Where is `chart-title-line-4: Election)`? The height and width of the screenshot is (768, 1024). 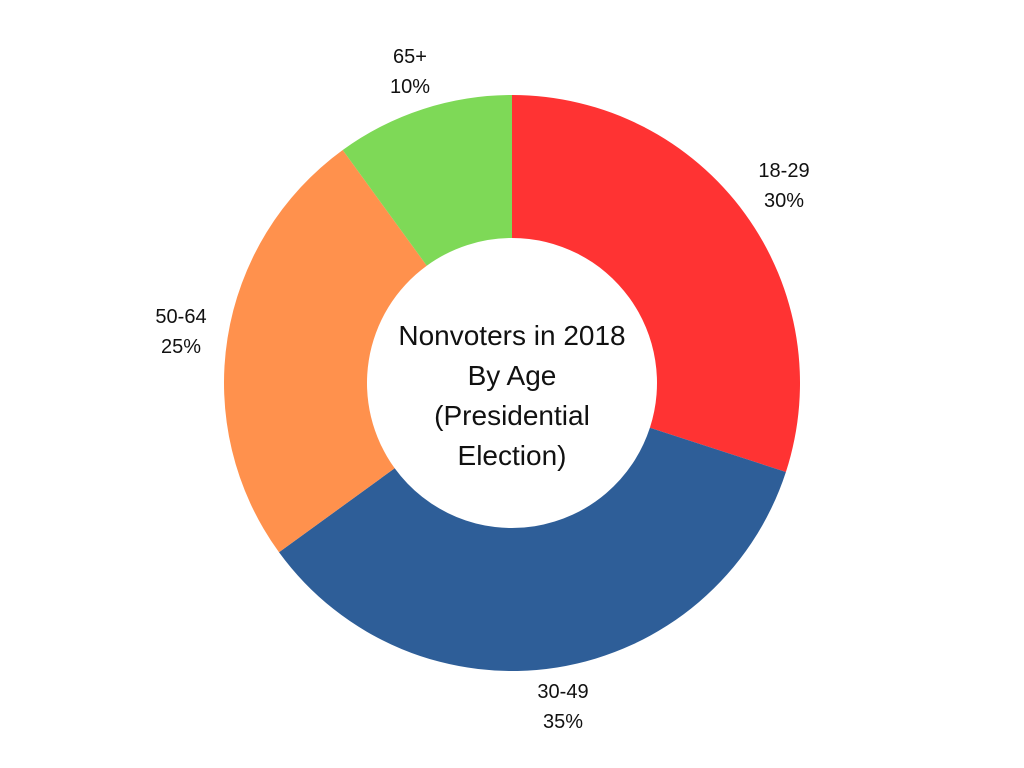 chart-title-line-4: Election) is located at coordinates (512, 455).